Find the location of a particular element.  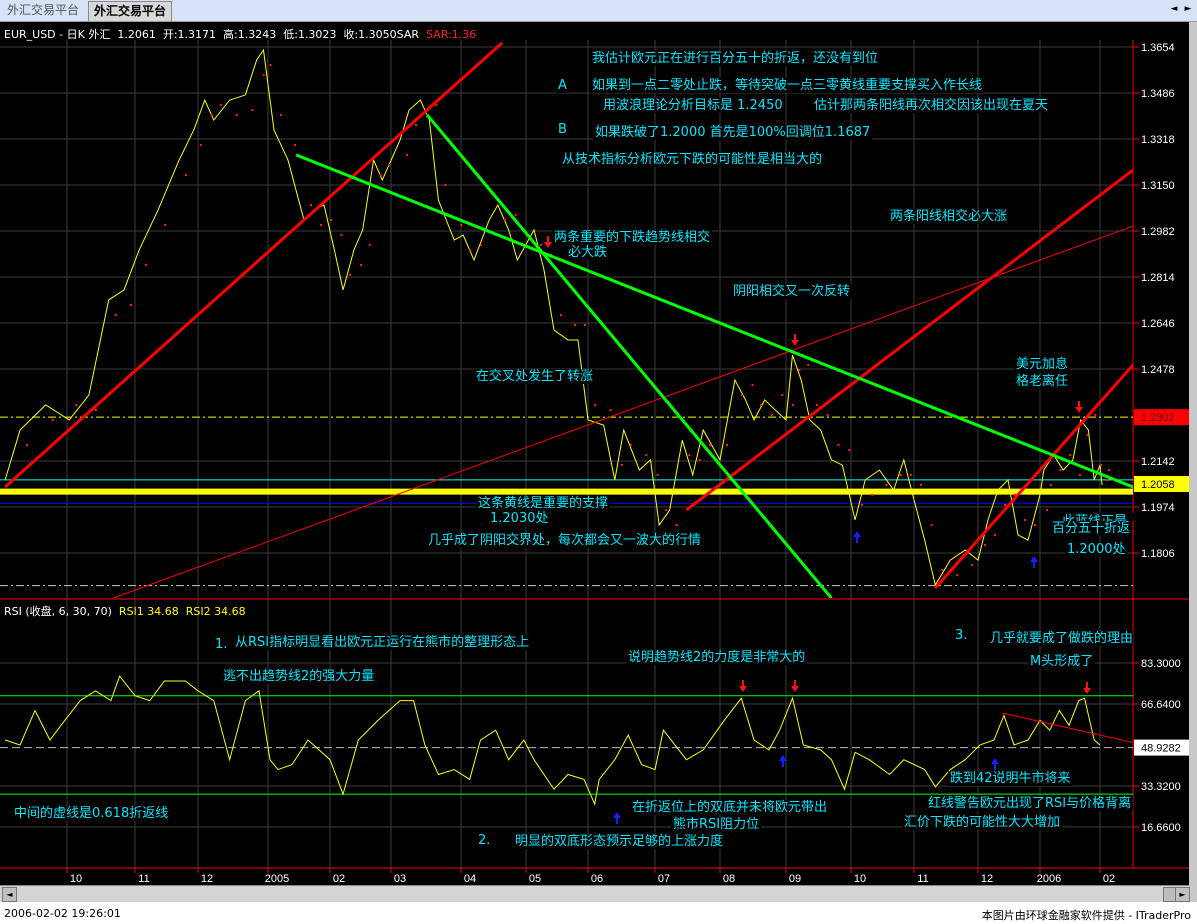

y-tick-label: 1.2478 is located at coordinates (1158, 370).